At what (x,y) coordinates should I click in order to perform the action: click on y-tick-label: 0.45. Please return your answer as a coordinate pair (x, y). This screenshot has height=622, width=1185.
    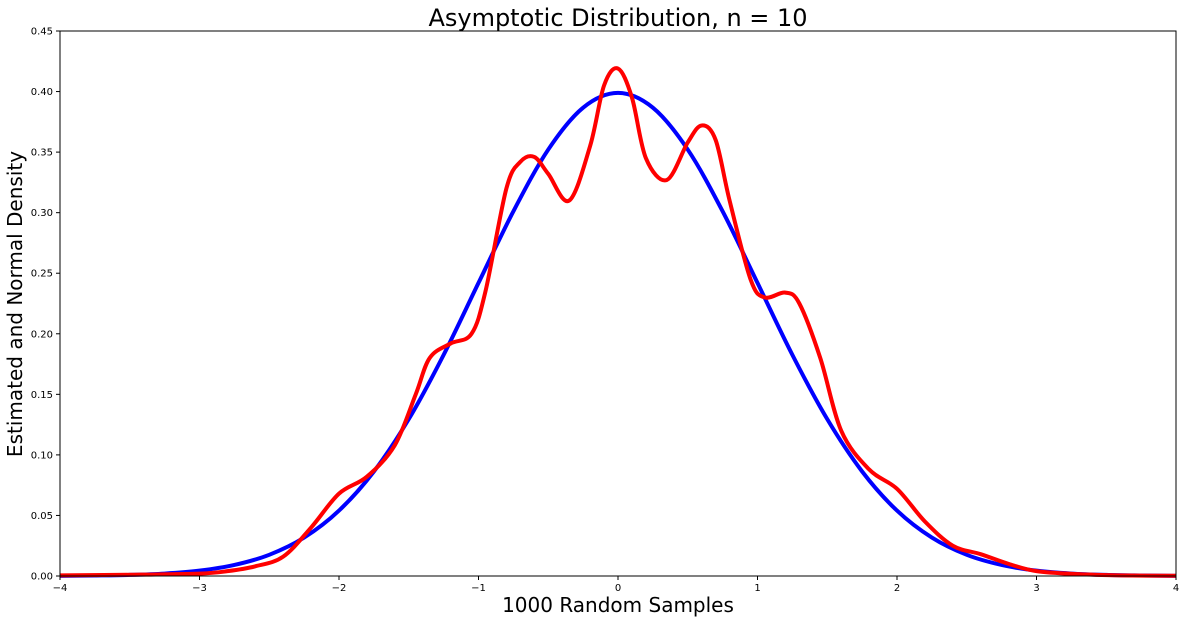
    Looking at the image, I should click on (42, 32).